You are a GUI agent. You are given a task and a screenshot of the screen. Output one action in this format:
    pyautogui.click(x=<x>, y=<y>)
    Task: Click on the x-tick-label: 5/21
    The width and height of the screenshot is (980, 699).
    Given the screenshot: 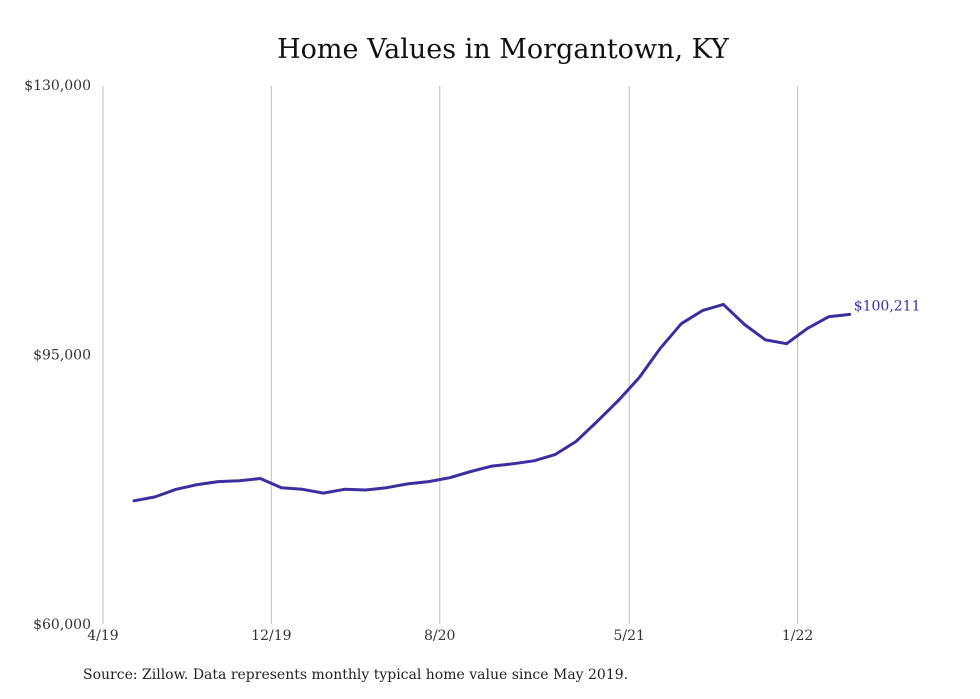 What is the action you would take?
    pyautogui.click(x=628, y=636)
    